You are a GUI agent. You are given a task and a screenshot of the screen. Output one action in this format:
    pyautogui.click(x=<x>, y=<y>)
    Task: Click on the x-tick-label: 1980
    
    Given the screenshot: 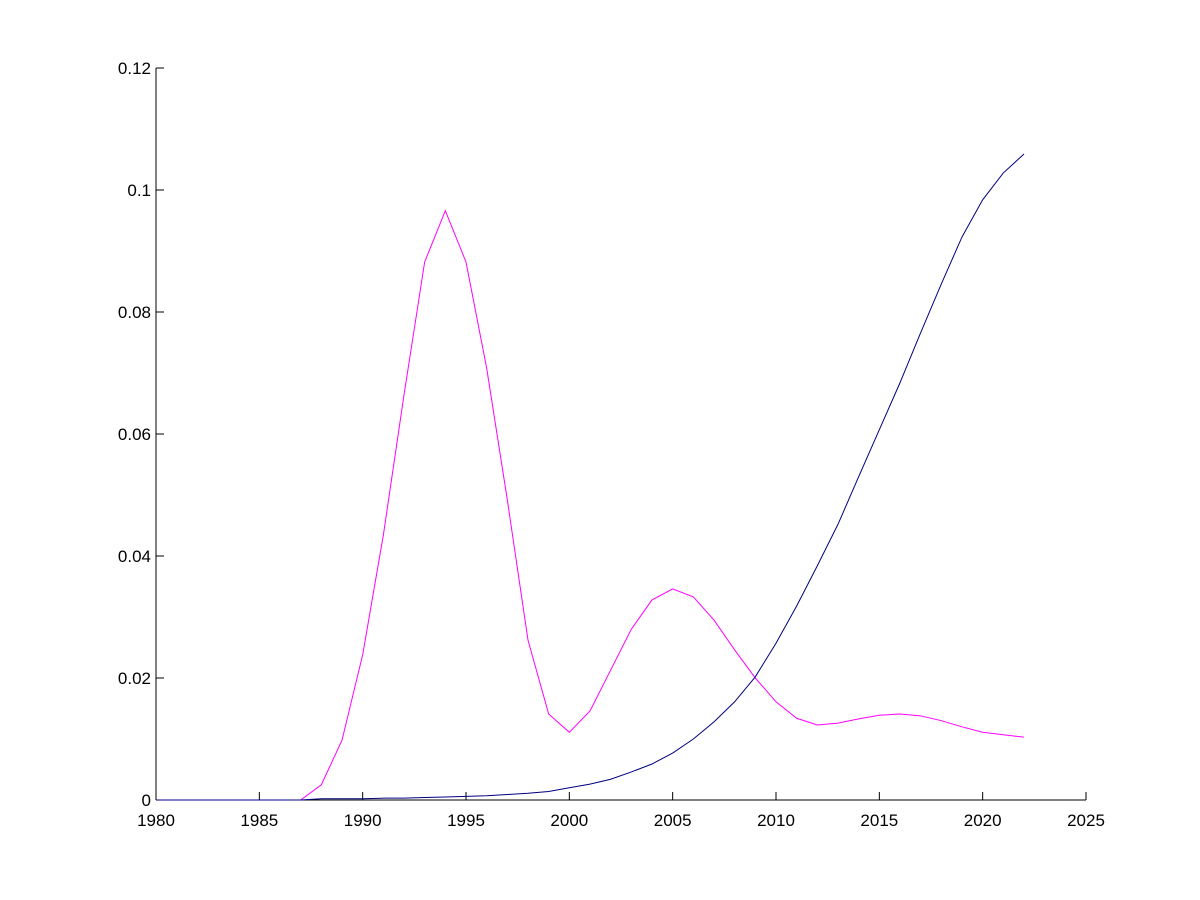 What is the action you would take?
    pyautogui.click(x=156, y=820)
    